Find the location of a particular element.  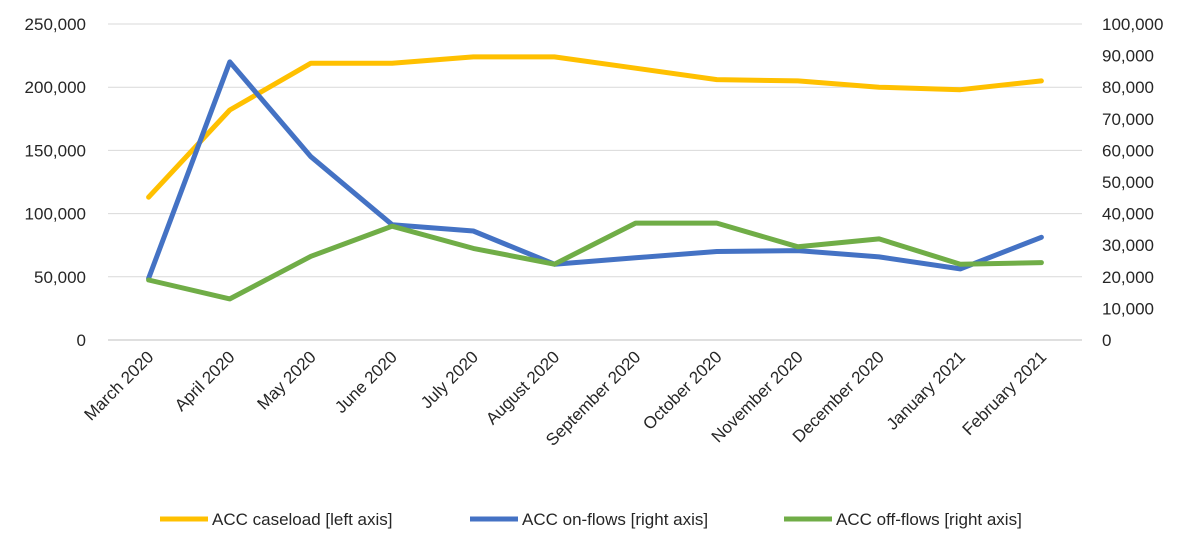

series-line is located at coordinates (595, 261).